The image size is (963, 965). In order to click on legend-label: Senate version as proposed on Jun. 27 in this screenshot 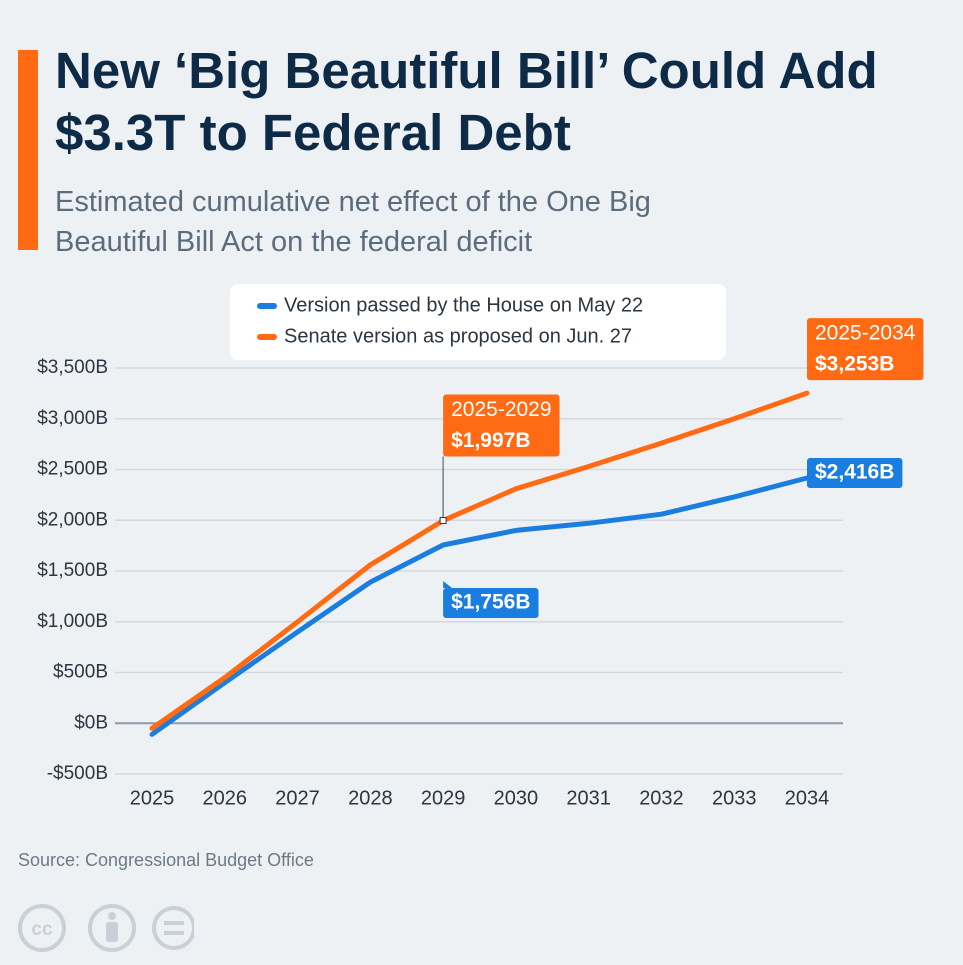, I will do `click(458, 336)`.